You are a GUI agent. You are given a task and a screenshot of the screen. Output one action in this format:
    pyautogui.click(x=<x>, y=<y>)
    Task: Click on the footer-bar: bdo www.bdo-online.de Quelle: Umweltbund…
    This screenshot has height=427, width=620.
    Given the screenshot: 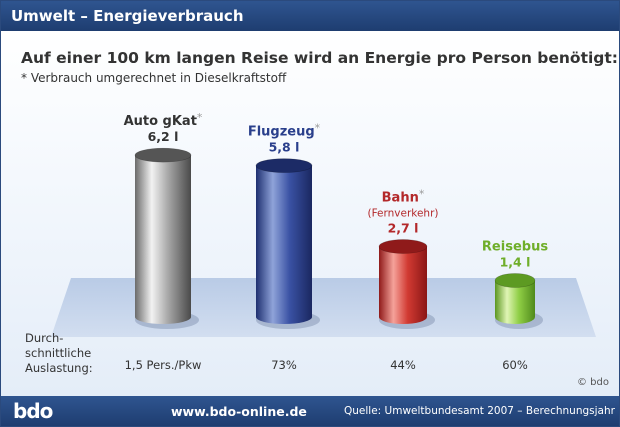 What is the action you would take?
    pyautogui.click(x=310, y=411)
    